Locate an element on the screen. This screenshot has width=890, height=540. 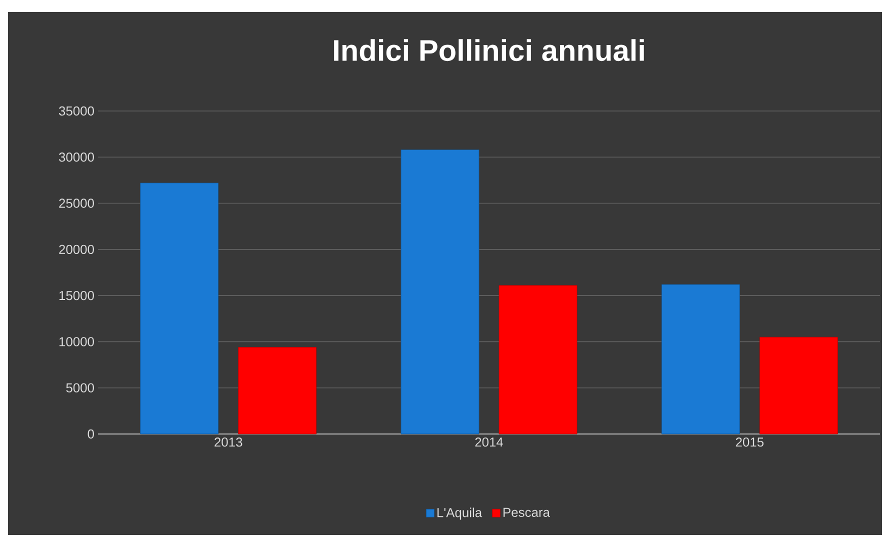
y-tick-label: 35000 is located at coordinates (76, 111).